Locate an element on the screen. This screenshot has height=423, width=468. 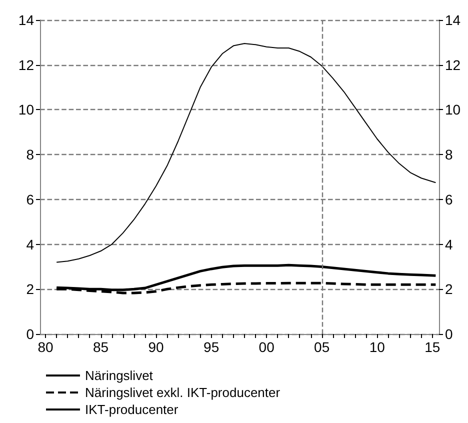
y2-tick-label: 10 is located at coordinates (453, 110).